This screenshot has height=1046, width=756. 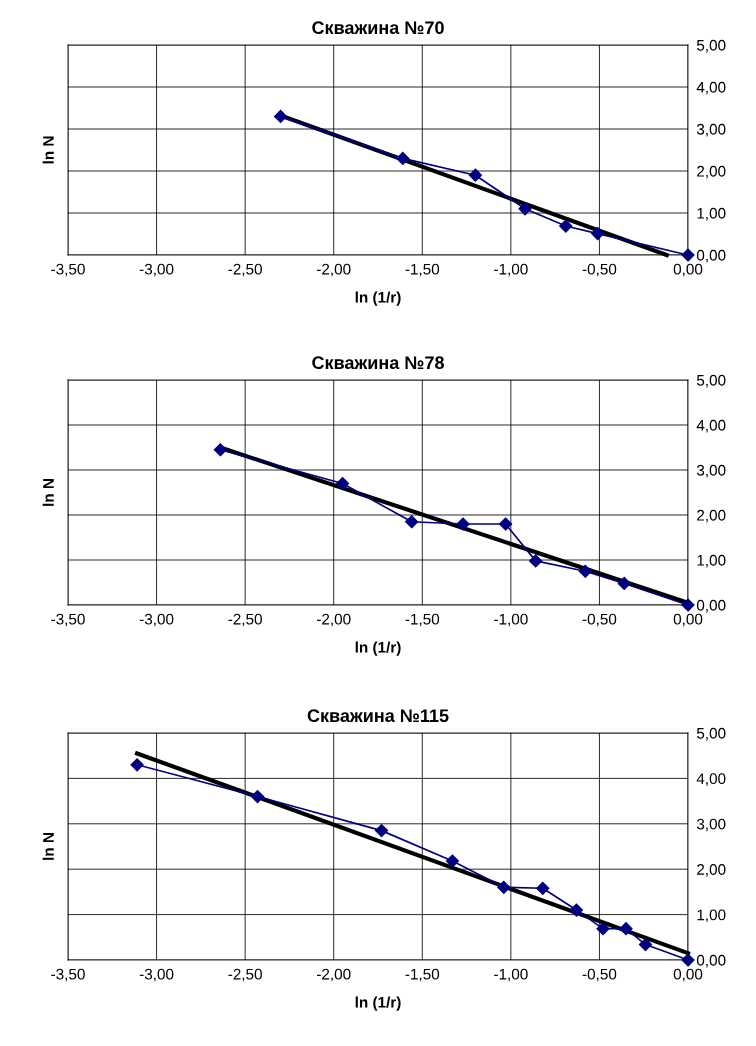 I want to click on chart-title: Скважина №78, so click(x=378, y=363).